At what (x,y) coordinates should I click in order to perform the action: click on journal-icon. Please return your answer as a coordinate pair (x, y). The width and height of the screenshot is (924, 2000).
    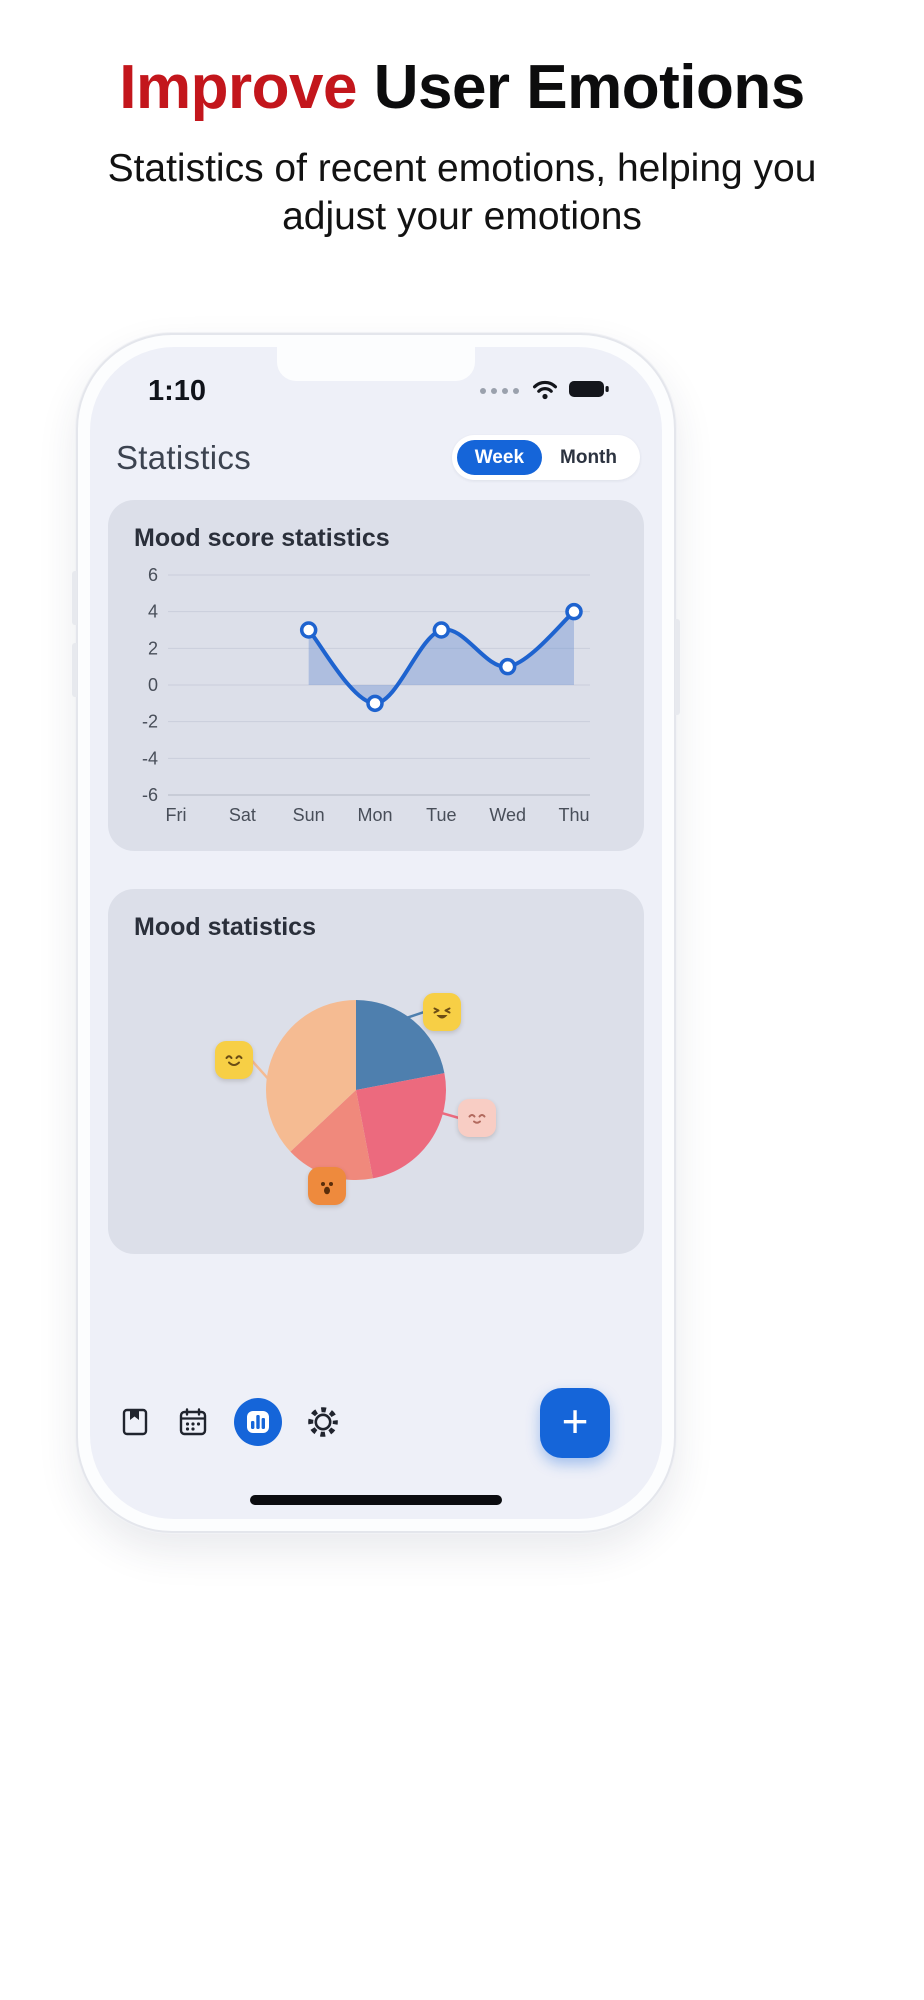
    Looking at the image, I should click on (135, 1423).